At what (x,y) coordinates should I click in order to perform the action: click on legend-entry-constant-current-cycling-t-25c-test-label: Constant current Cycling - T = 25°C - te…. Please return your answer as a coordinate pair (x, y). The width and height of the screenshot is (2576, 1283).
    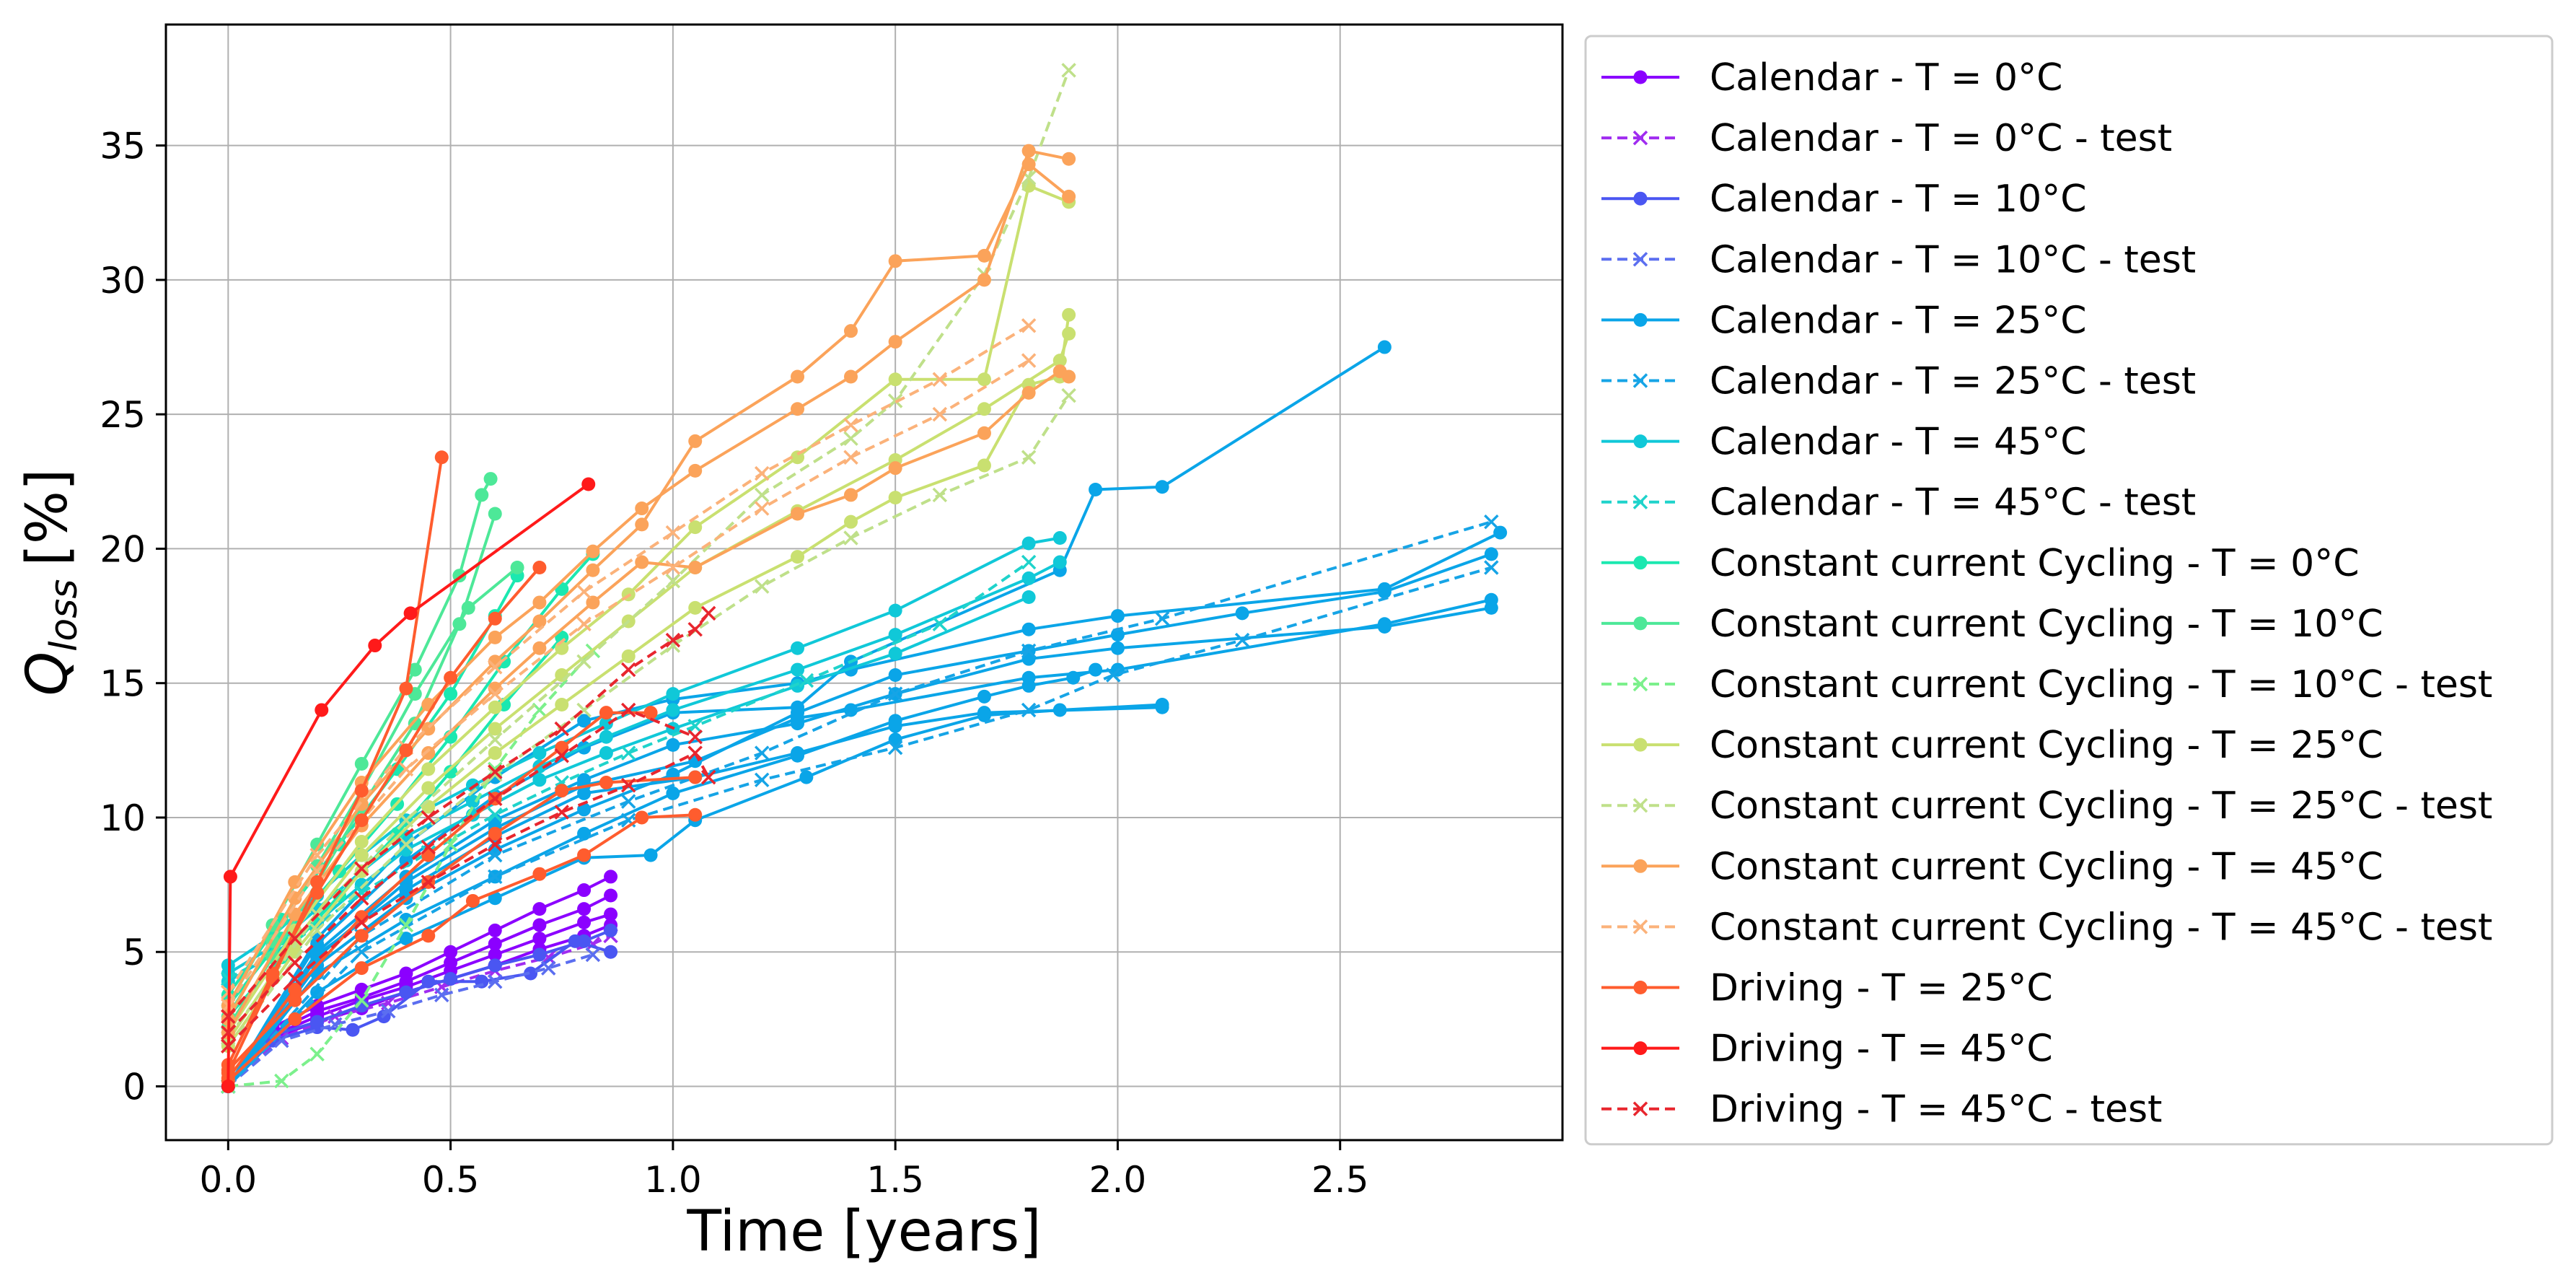
    Looking at the image, I should click on (2101, 806).